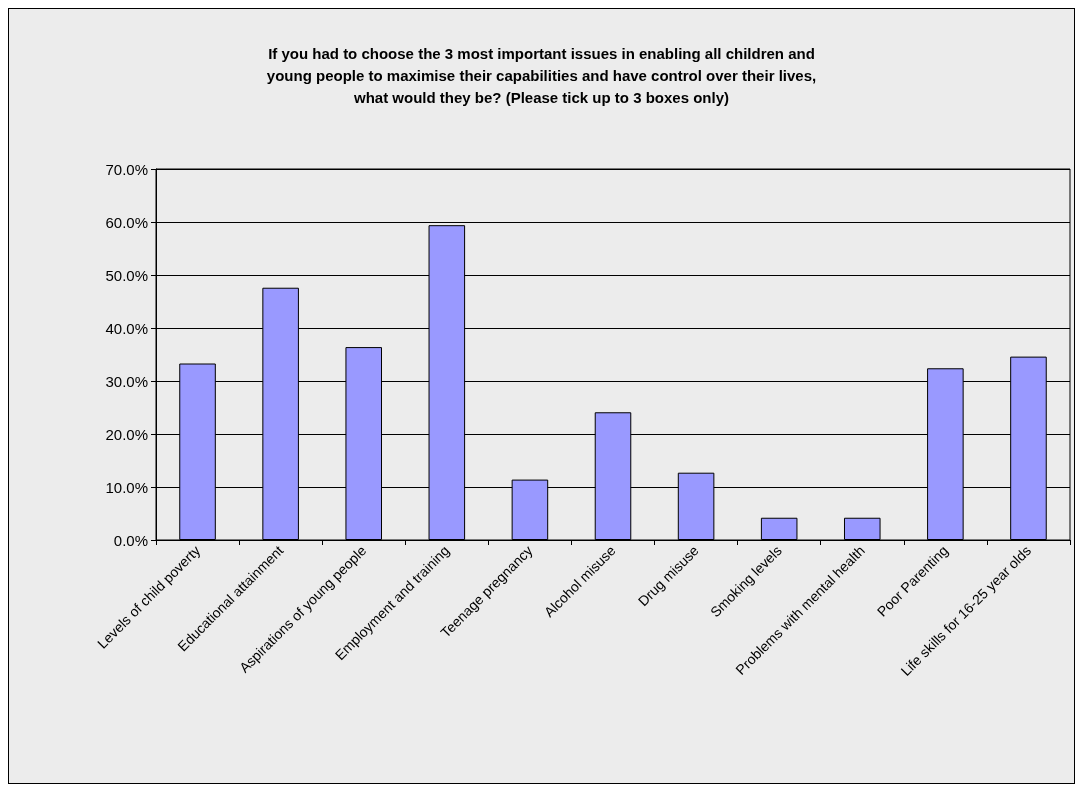  What do you see at coordinates (126, 328) in the screenshot?
I see `y-tick-label: 40.0%` at bounding box center [126, 328].